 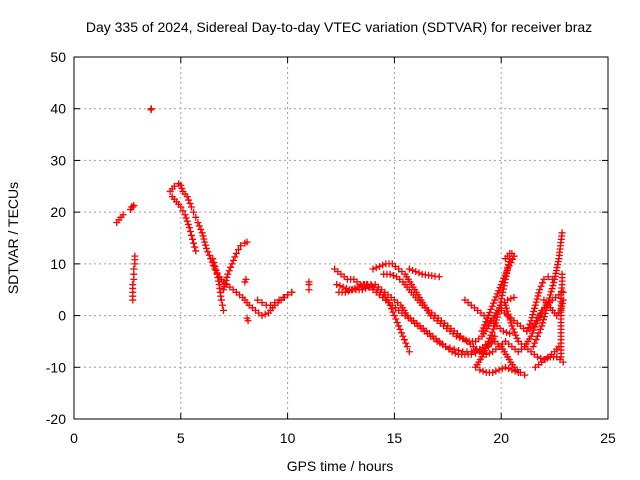 I want to click on series-s20, so click(x=499, y=369).